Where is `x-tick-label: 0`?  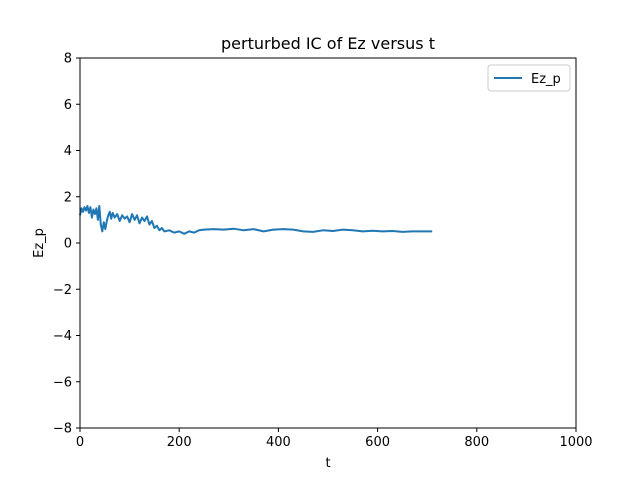 x-tick-label: 0 is located at coordinates (80, 442).